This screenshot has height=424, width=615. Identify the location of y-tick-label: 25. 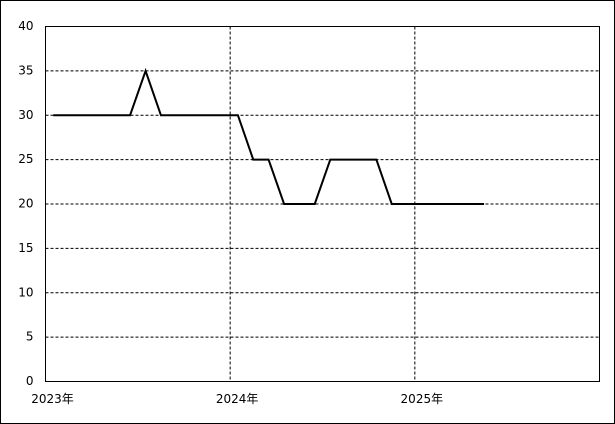
(25, 159).